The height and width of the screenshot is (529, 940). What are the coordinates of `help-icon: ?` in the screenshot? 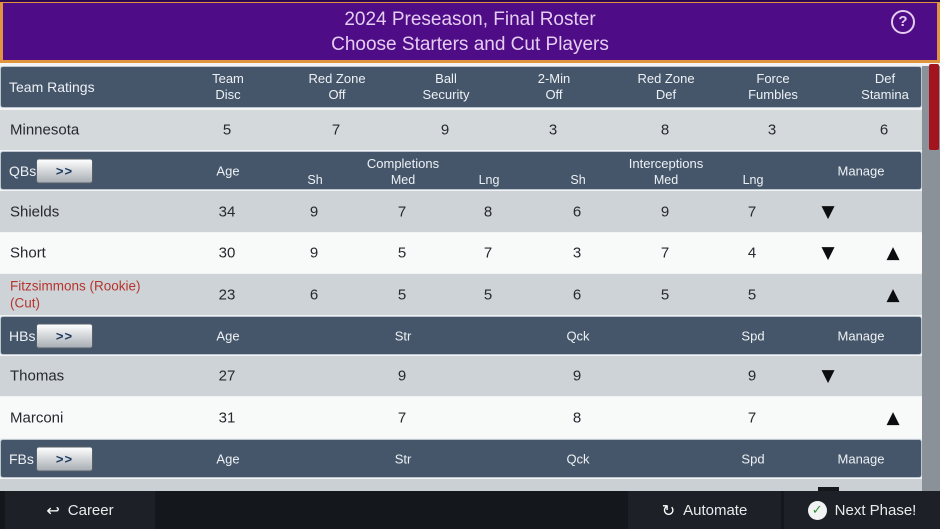 It's located at (903, 22).